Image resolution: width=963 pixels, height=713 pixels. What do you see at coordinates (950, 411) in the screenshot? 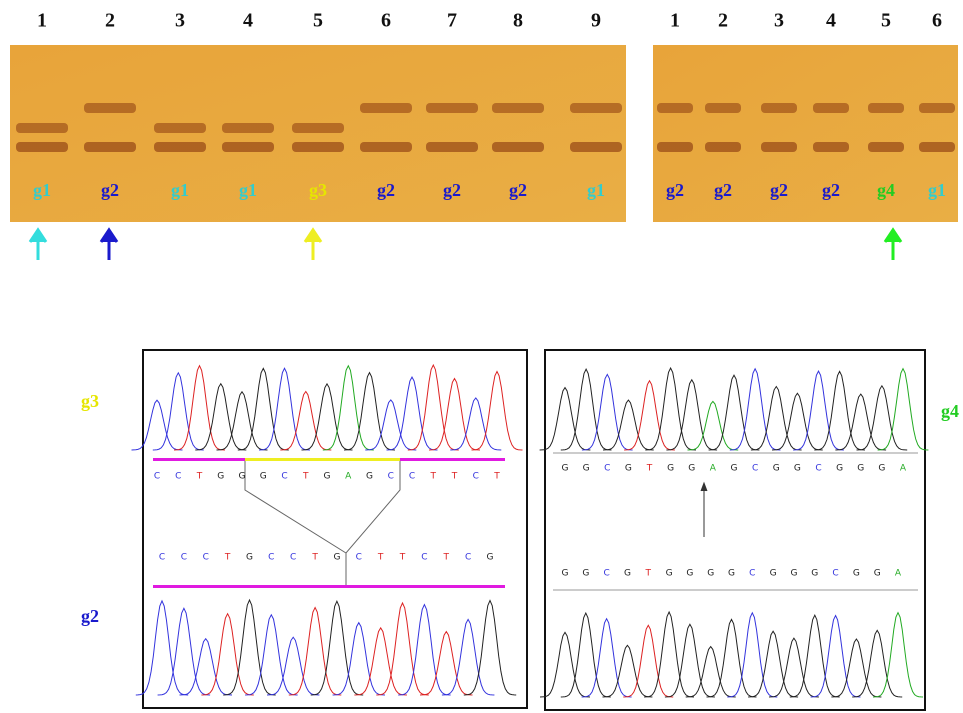
I see `side-label: g4` at bounding box center [950, 411].